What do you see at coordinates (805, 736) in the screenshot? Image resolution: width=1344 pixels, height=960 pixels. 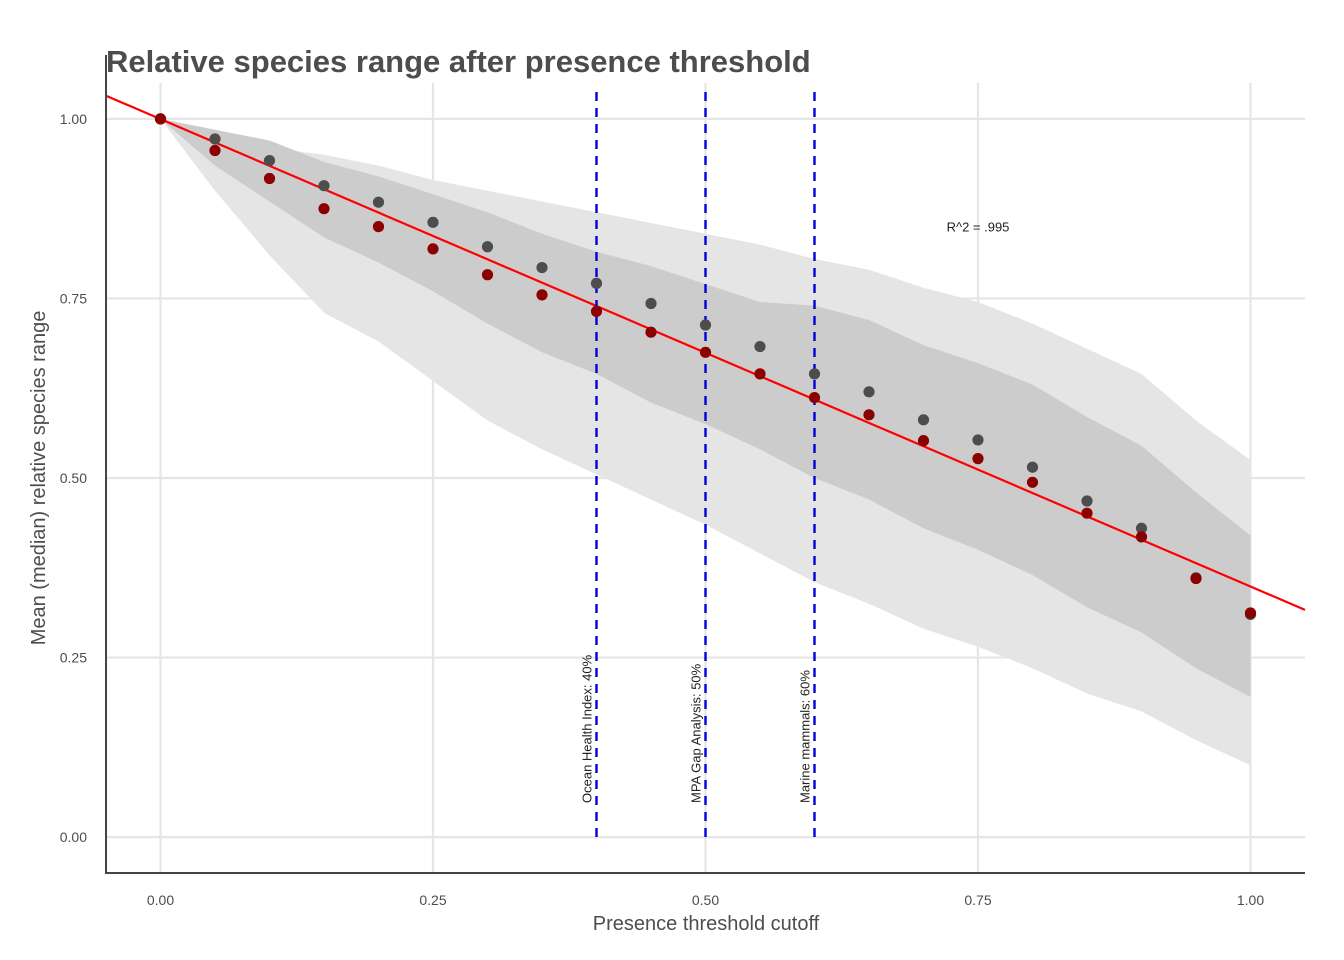 I see `threshold-label-2: Marine mammals: 60%` at bounding box center [805, 736].